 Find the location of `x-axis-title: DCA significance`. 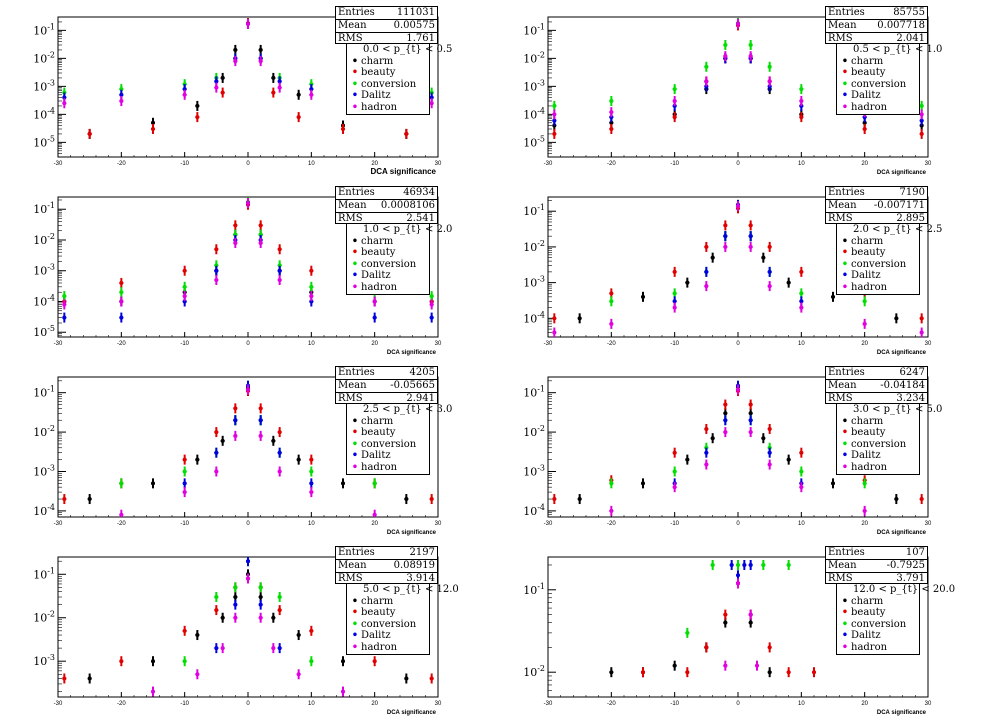

x-axis-title: DCA significance is located at coordinates (412, 353).